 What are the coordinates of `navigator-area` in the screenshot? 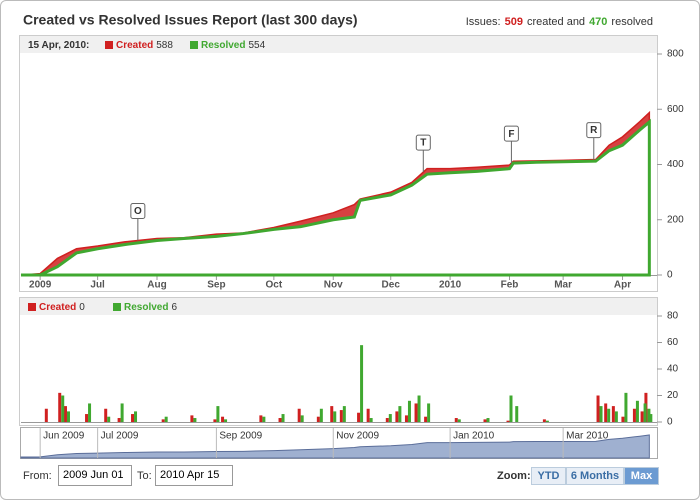 It's located at (335, 446).